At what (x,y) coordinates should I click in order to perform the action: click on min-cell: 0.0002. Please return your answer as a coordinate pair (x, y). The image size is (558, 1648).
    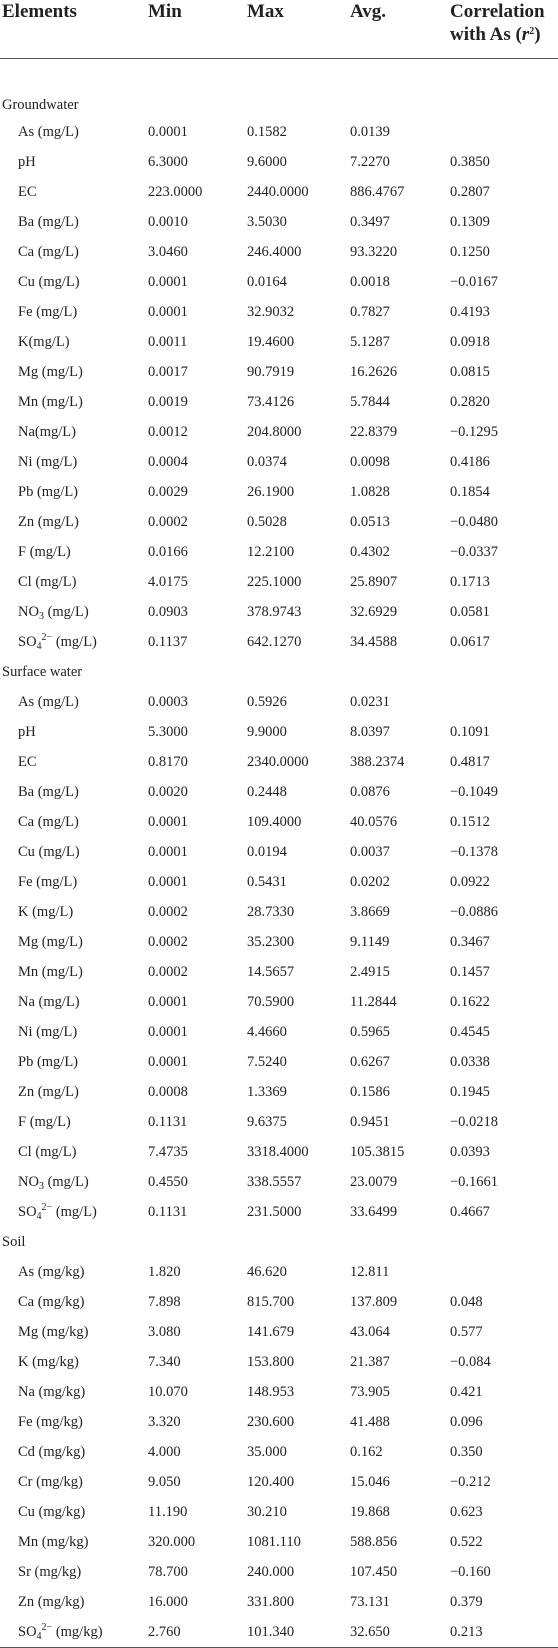
    Looking at the image, I should click on (168, 941).